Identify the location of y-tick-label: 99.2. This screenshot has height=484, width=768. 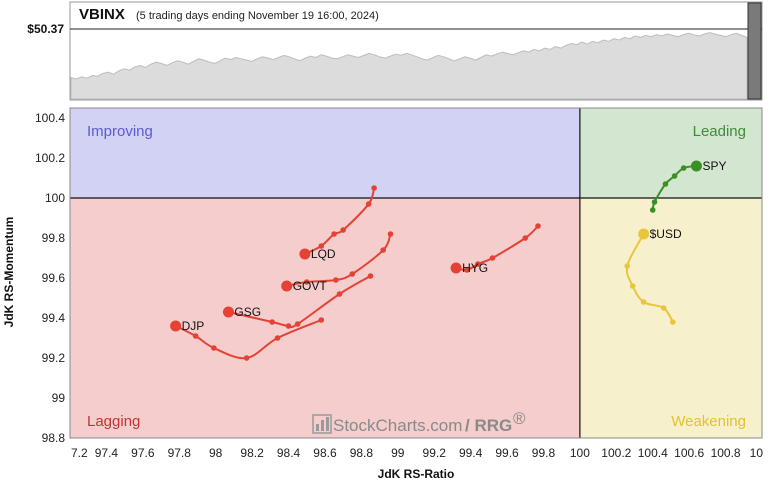
(54, 358).